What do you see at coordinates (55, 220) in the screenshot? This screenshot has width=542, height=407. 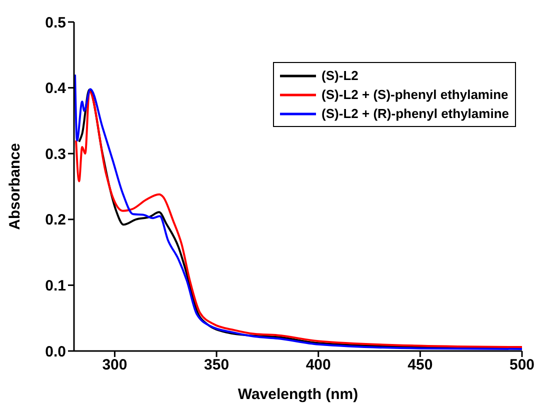 I see `y-tick-label: 0.2` at bounding box center [55, 220].